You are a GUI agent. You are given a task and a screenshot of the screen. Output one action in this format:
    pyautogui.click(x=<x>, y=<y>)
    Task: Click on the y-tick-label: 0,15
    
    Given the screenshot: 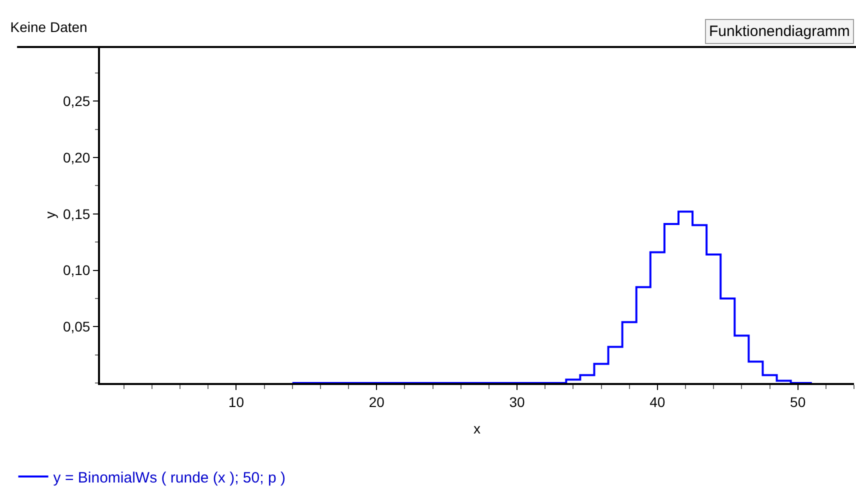 What is the action you would take?
    pyautogui.click(x=76, y=214)
    